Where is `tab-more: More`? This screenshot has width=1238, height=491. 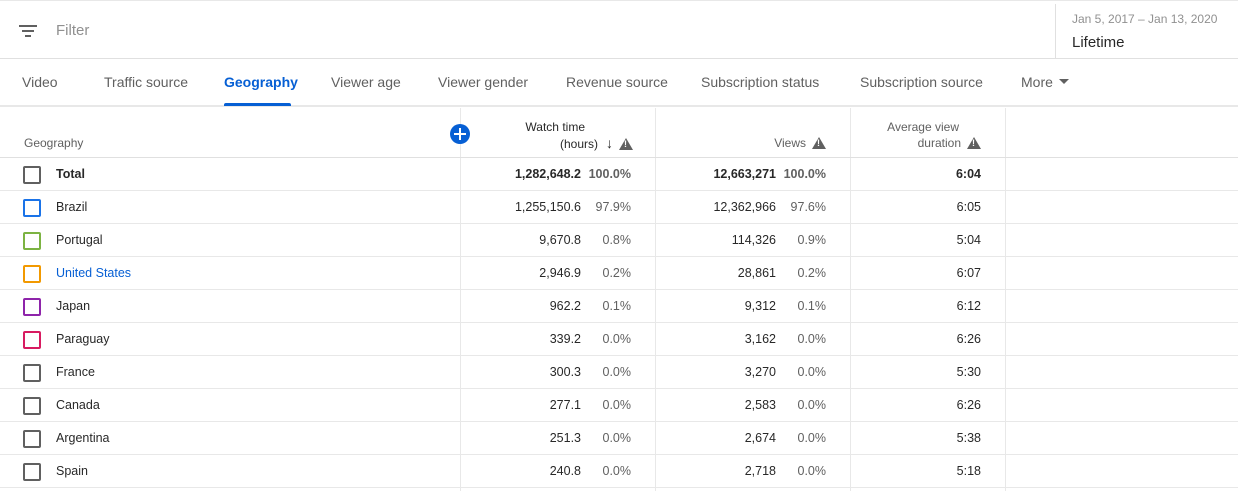 tab-more: More is located at coordinates (1045, 82).